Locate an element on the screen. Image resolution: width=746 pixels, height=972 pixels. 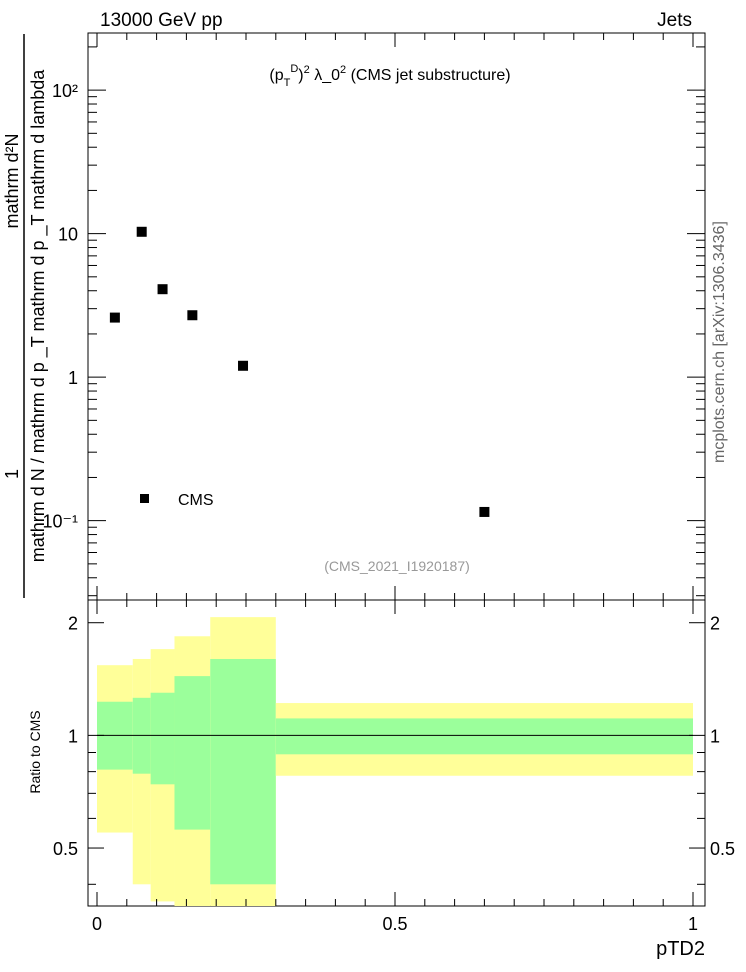
energy-label: 13000 GeV pp is located at coordinates (161, 20).